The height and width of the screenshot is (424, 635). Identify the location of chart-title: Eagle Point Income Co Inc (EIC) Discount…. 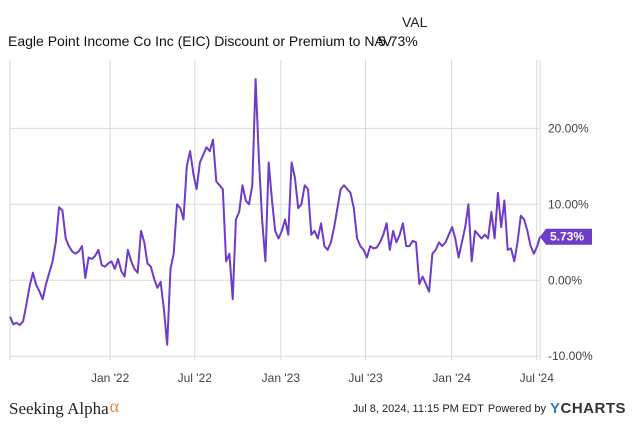
(200, 41).